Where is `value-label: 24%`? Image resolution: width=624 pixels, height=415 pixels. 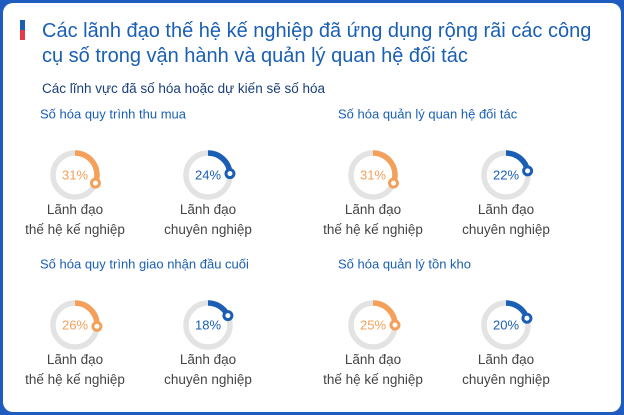
value-label: 24% is located at coordinates (208, 174).